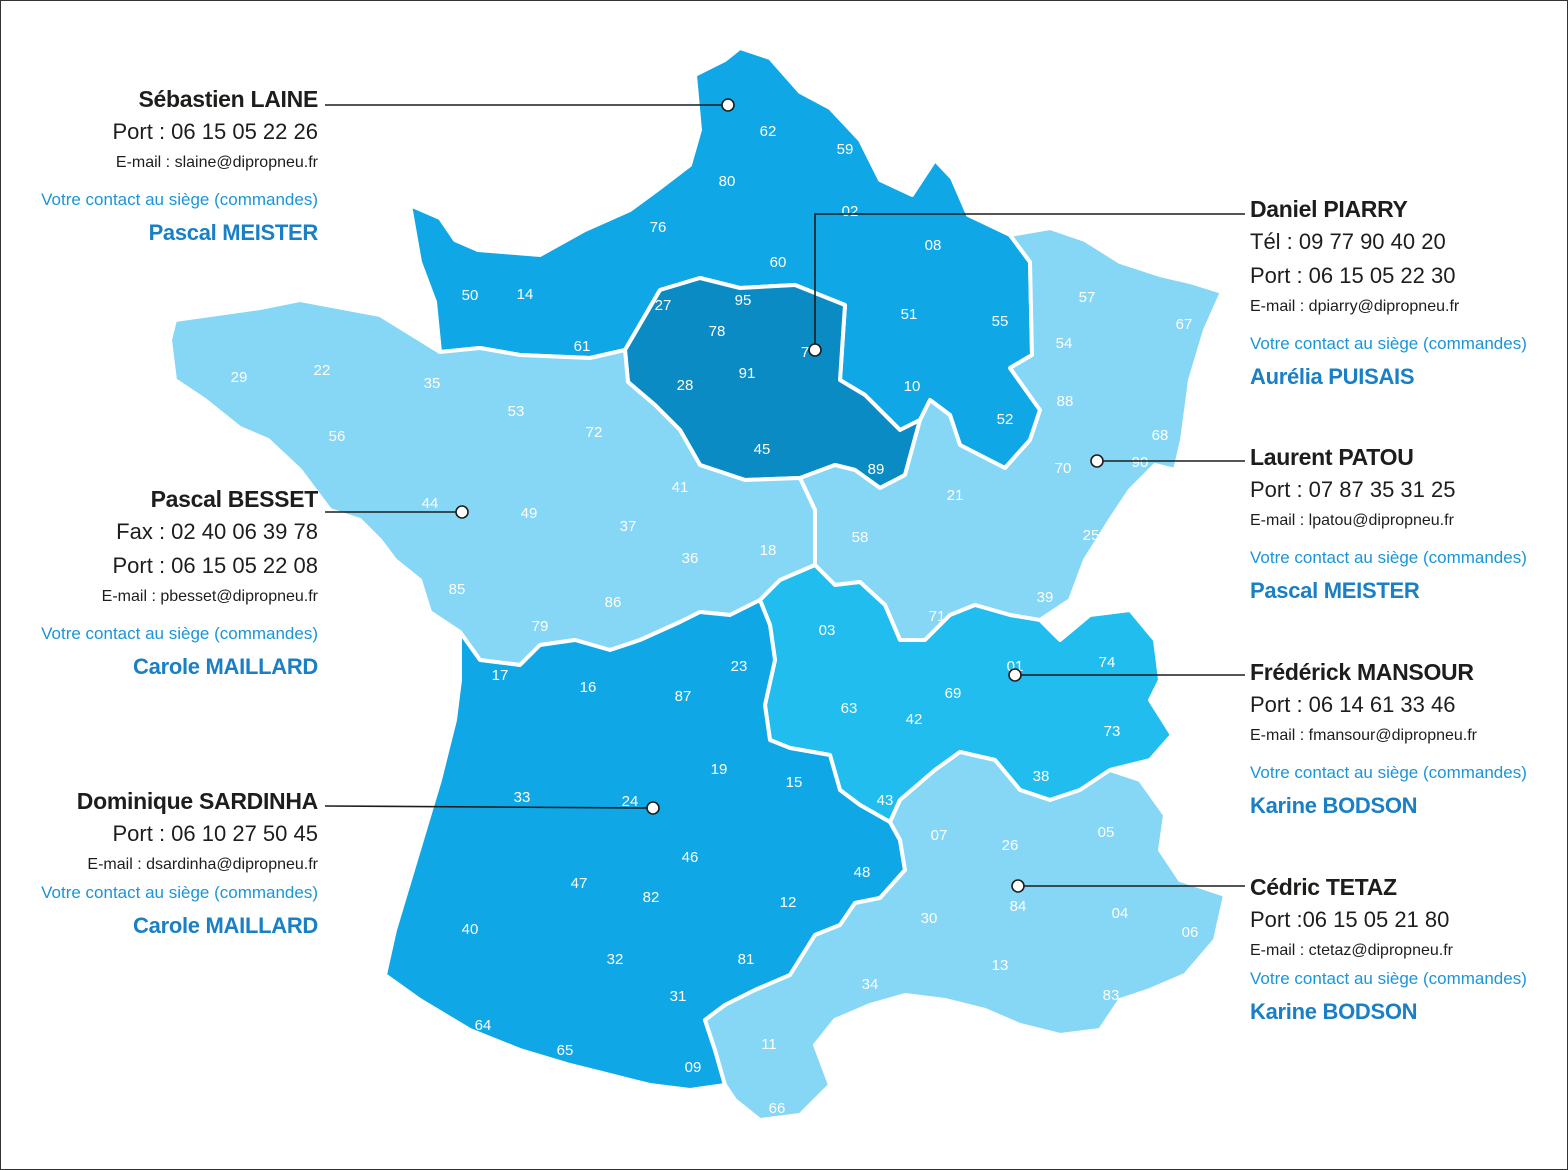 The image size is (1568, 1170). What do you see at coordinates (739, 666) in the screenshot?
I see `department-label-23: 23` at bounding box center [739, 666].